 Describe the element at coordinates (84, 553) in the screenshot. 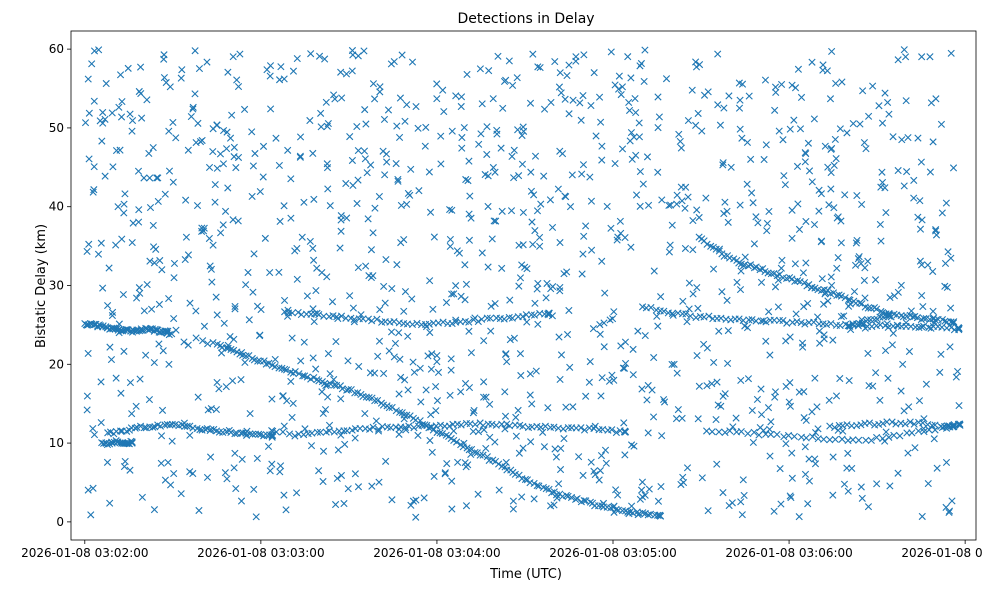

I see `x-tick-label: 2026-01-08 03:02:00` at that location.